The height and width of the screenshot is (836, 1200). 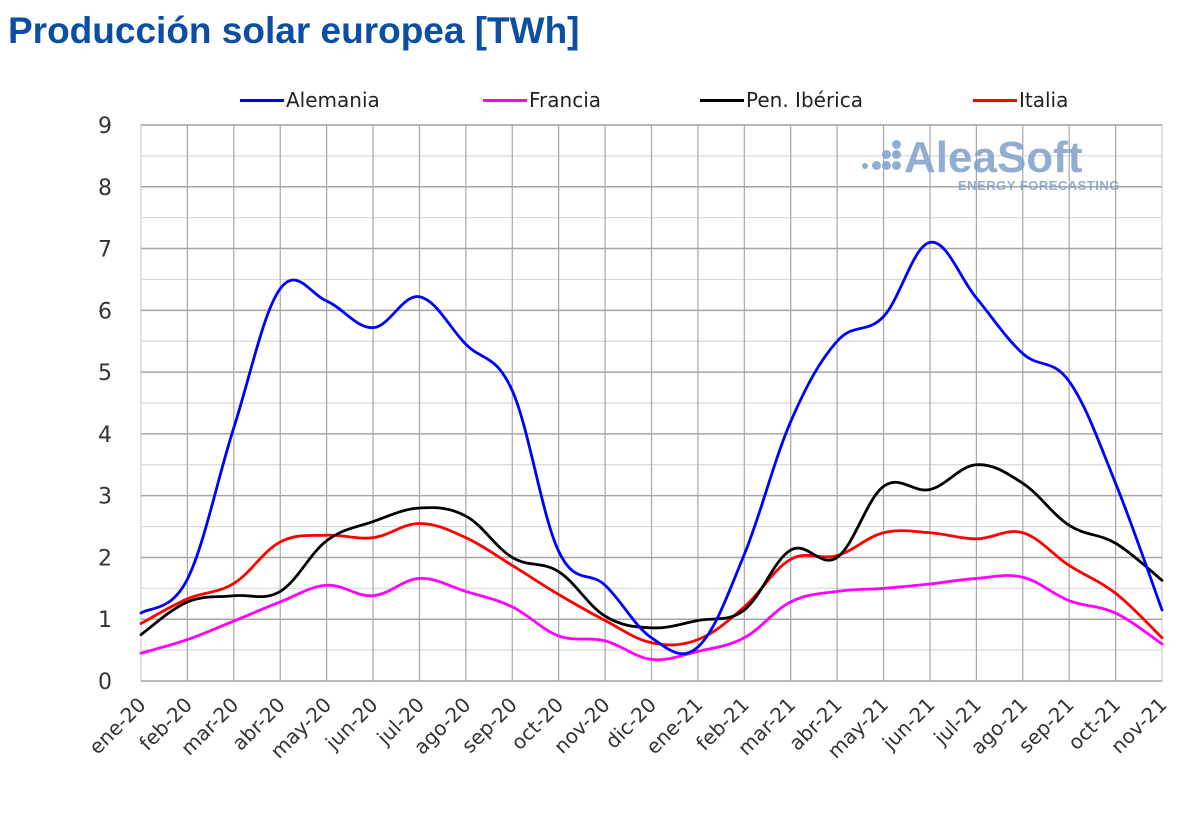 What do you see at coordinates (262, 100) in the screenshot?
I see `legend-swatch-alemania` at bounding box center [262, 100].